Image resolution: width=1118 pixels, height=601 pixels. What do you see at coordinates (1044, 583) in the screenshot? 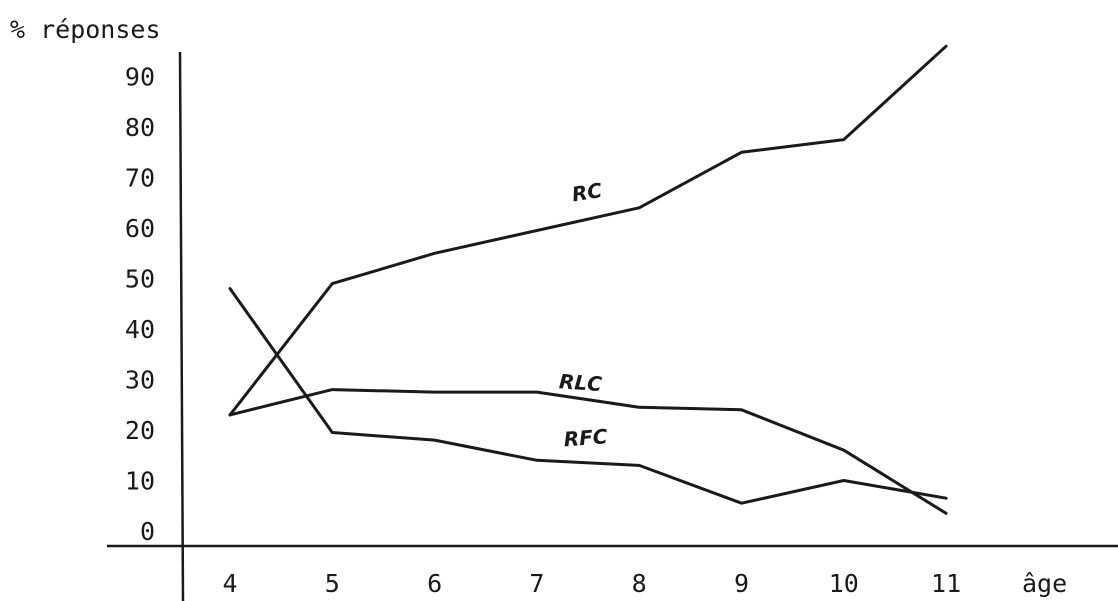
I see `x-axis-title: âge` at bounding box center [1044, 583].